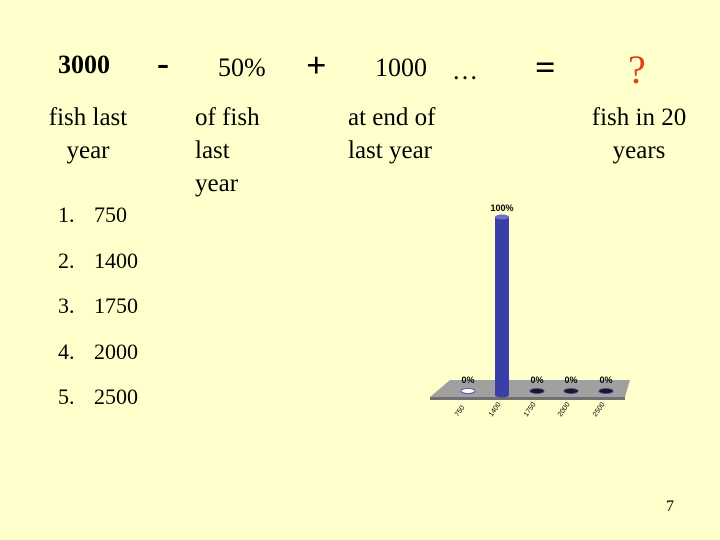 This screenshot has width=720, height=540. I want to click on option-label: 750, so click(110, 214).